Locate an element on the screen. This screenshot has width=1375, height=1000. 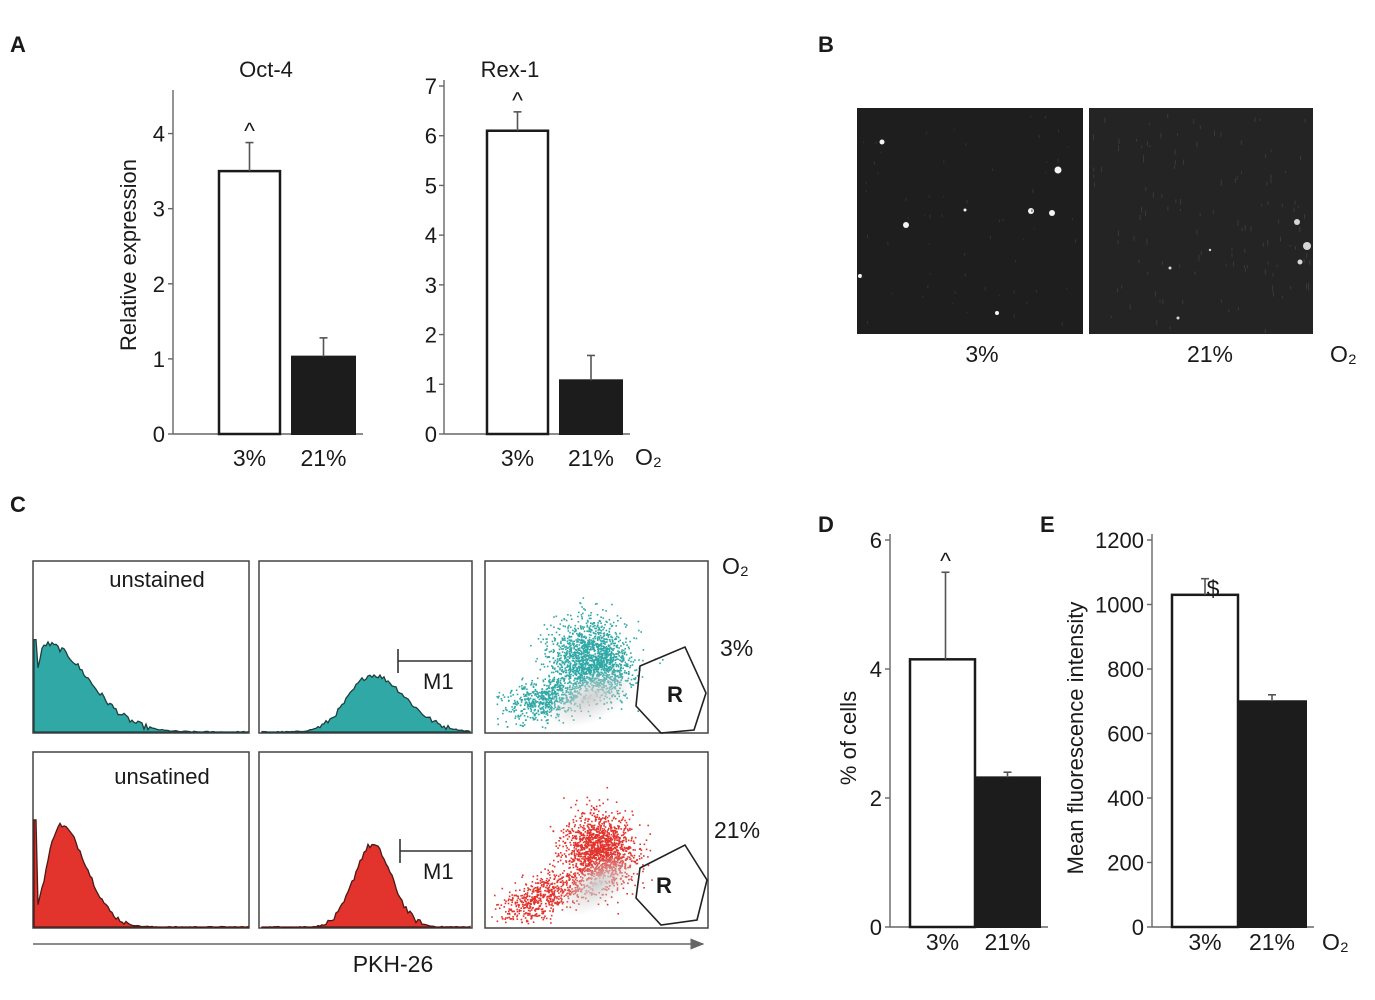
m1-marker-21pct: M1 is located at coordinates (435, 861).